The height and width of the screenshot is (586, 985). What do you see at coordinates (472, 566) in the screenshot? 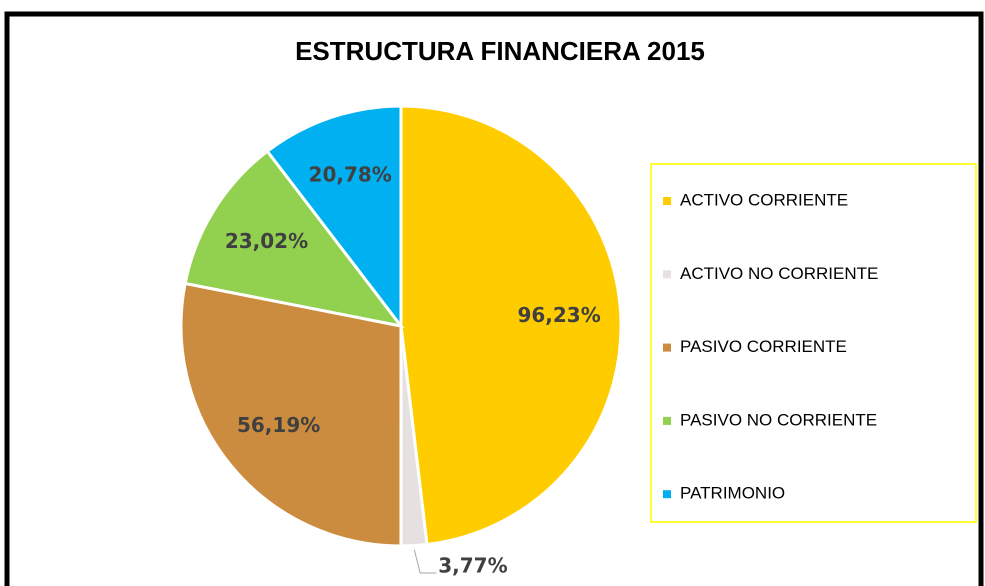
I see `data-label: 3,77%` at bounding box center [472, 566].